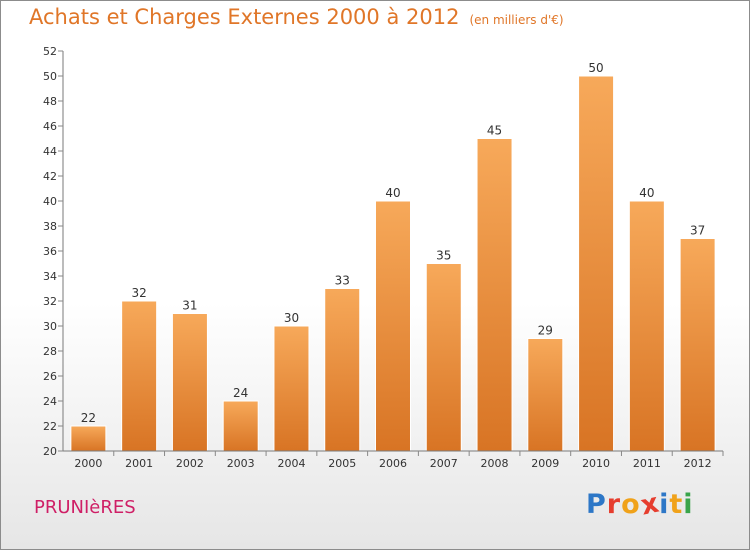 Image resolution: width=750 pixels, height=550 pixels. I want to click on bar-2003, so click(240, 426).